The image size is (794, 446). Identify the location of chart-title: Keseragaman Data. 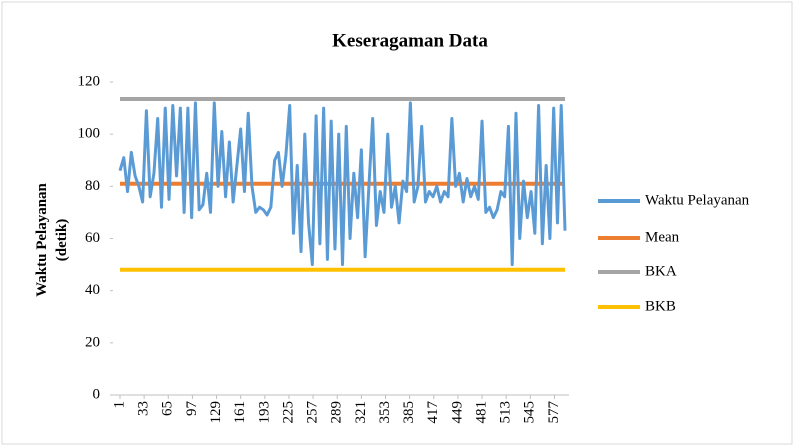
(410, 40).